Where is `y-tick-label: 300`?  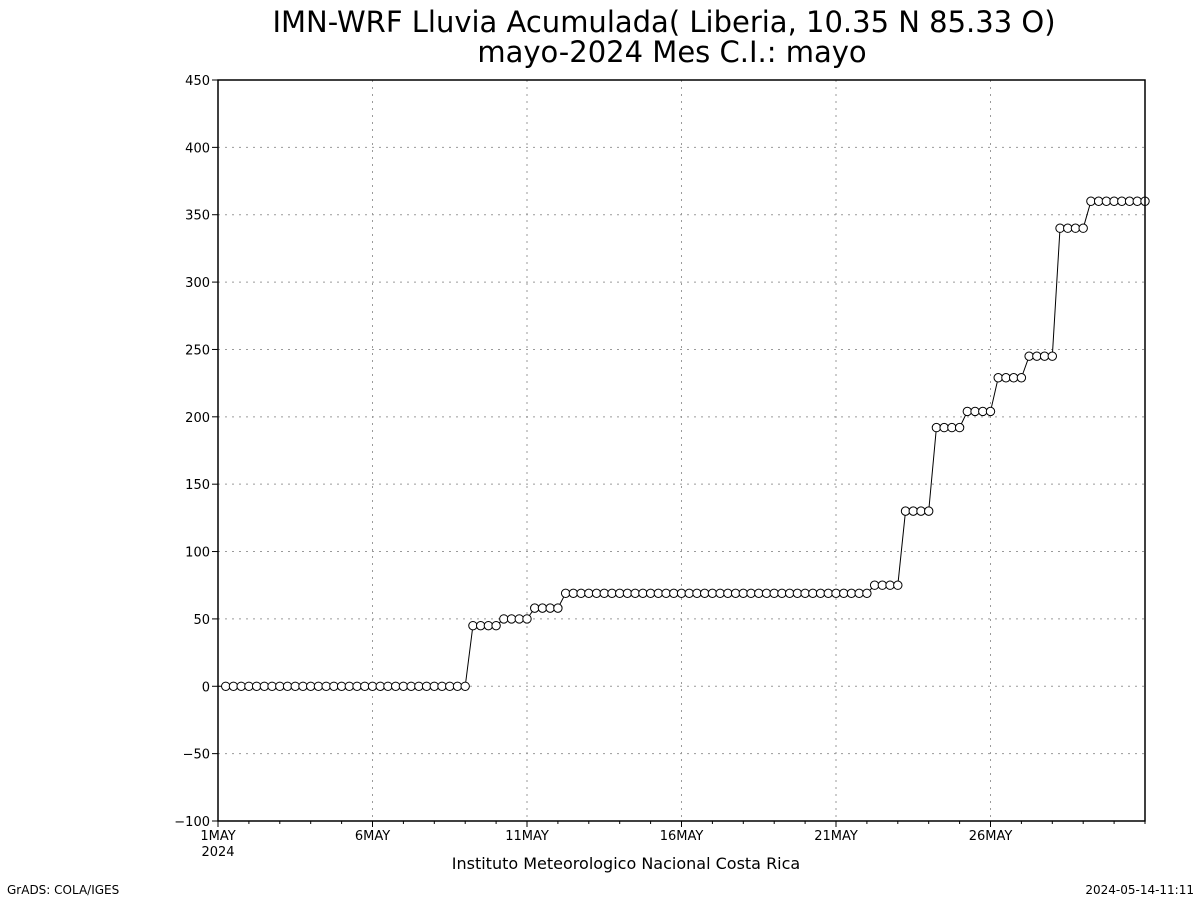
y-tick-label: 300 is located at coordinates (197, 283).